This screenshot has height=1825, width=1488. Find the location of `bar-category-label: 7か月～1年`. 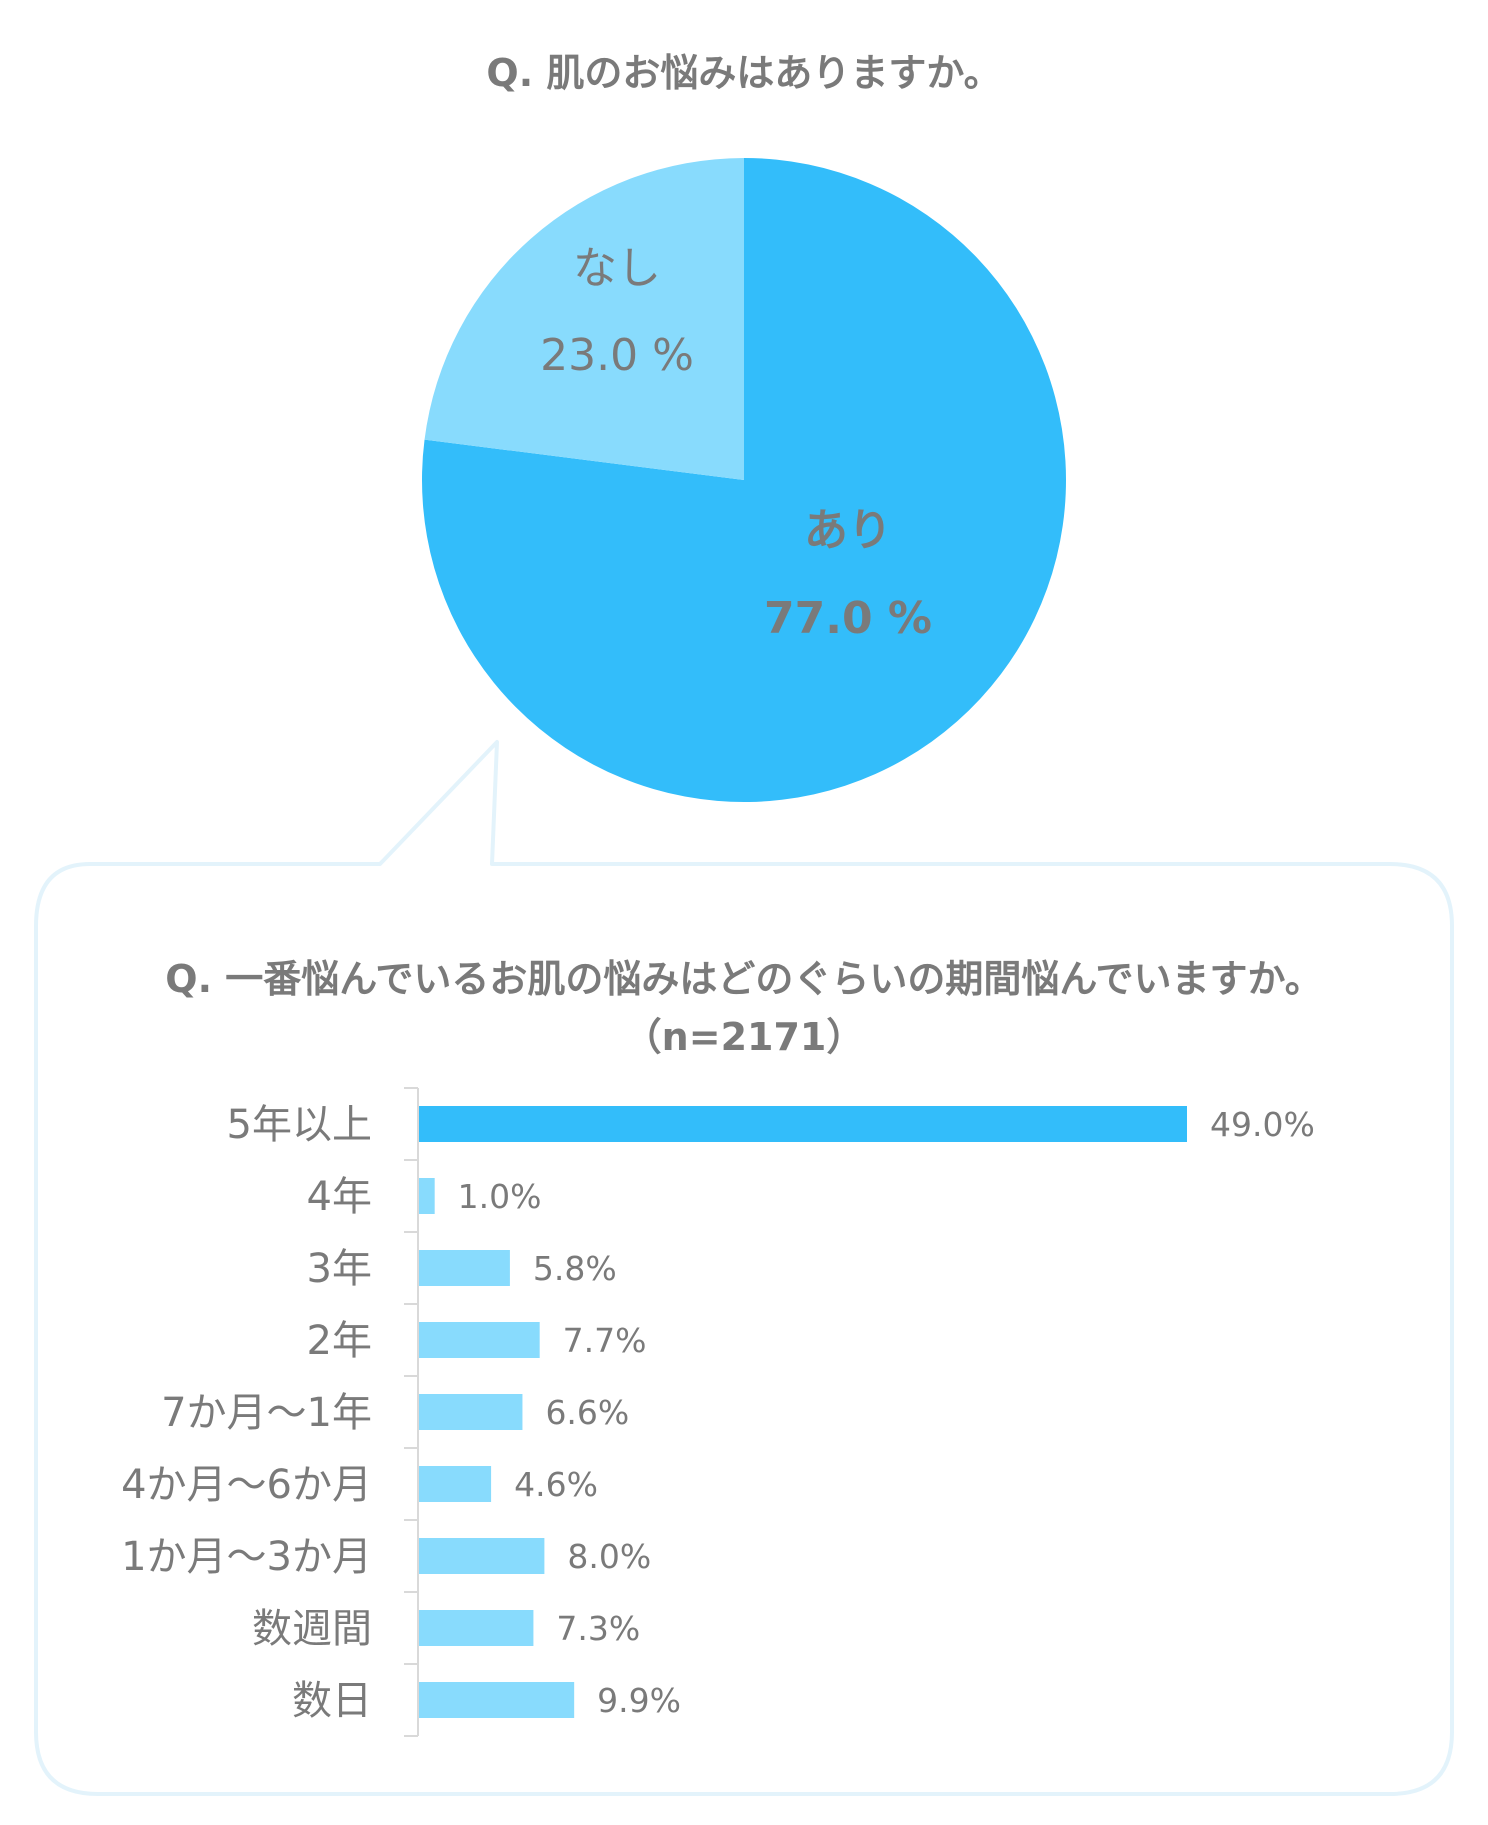

bar-category-label: 7か月～1年 is located at coordinates (266, 1413).